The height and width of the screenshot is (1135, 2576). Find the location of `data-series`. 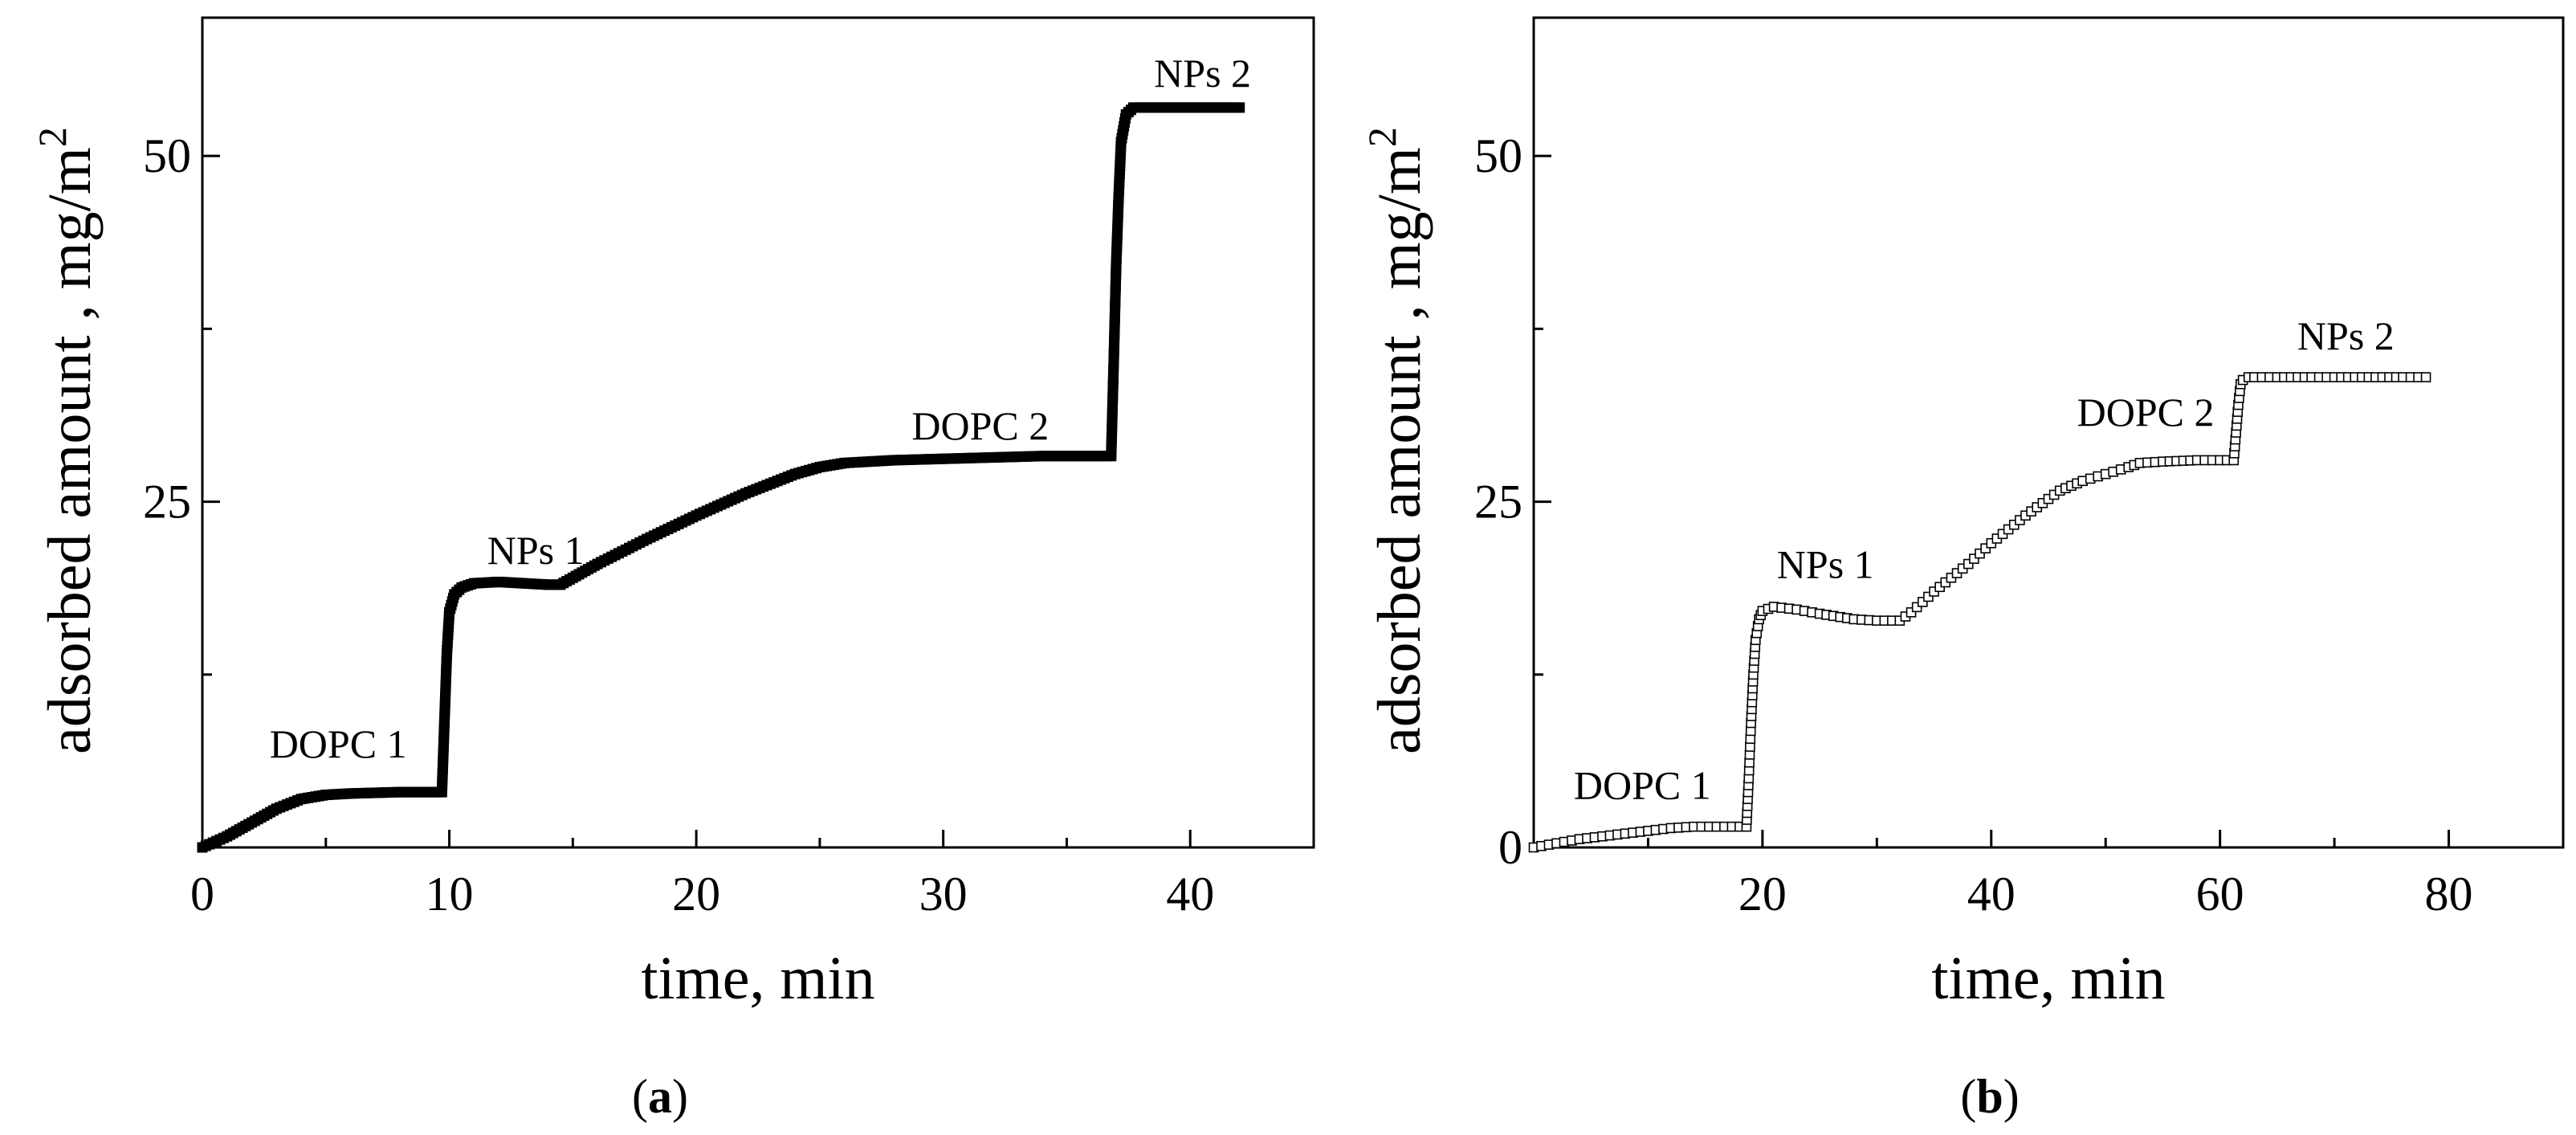

data-series is located at coordinates (1979, 612).